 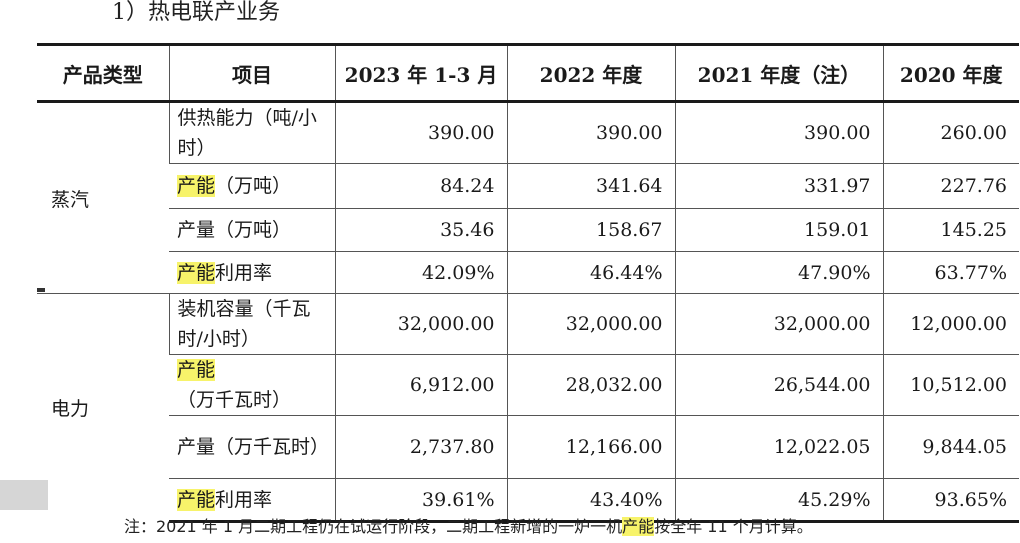 What do you see at coordinates (778, 500) in the screenshot?
I see `value-cell: 45.29%` at bounding box center [778, 500].